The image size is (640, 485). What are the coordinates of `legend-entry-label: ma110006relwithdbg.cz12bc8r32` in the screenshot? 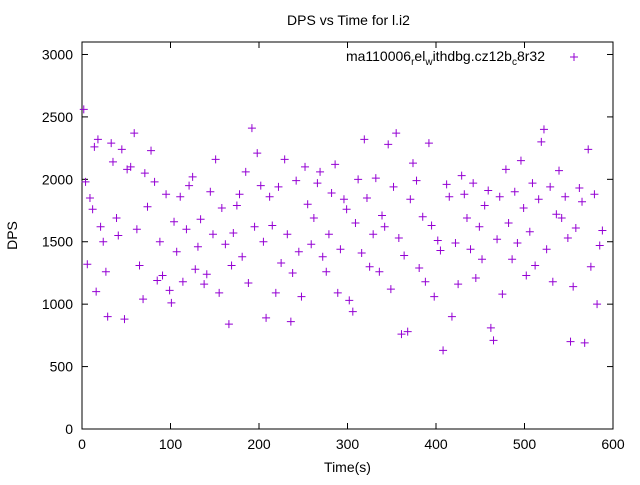 It's located at (445, 58).